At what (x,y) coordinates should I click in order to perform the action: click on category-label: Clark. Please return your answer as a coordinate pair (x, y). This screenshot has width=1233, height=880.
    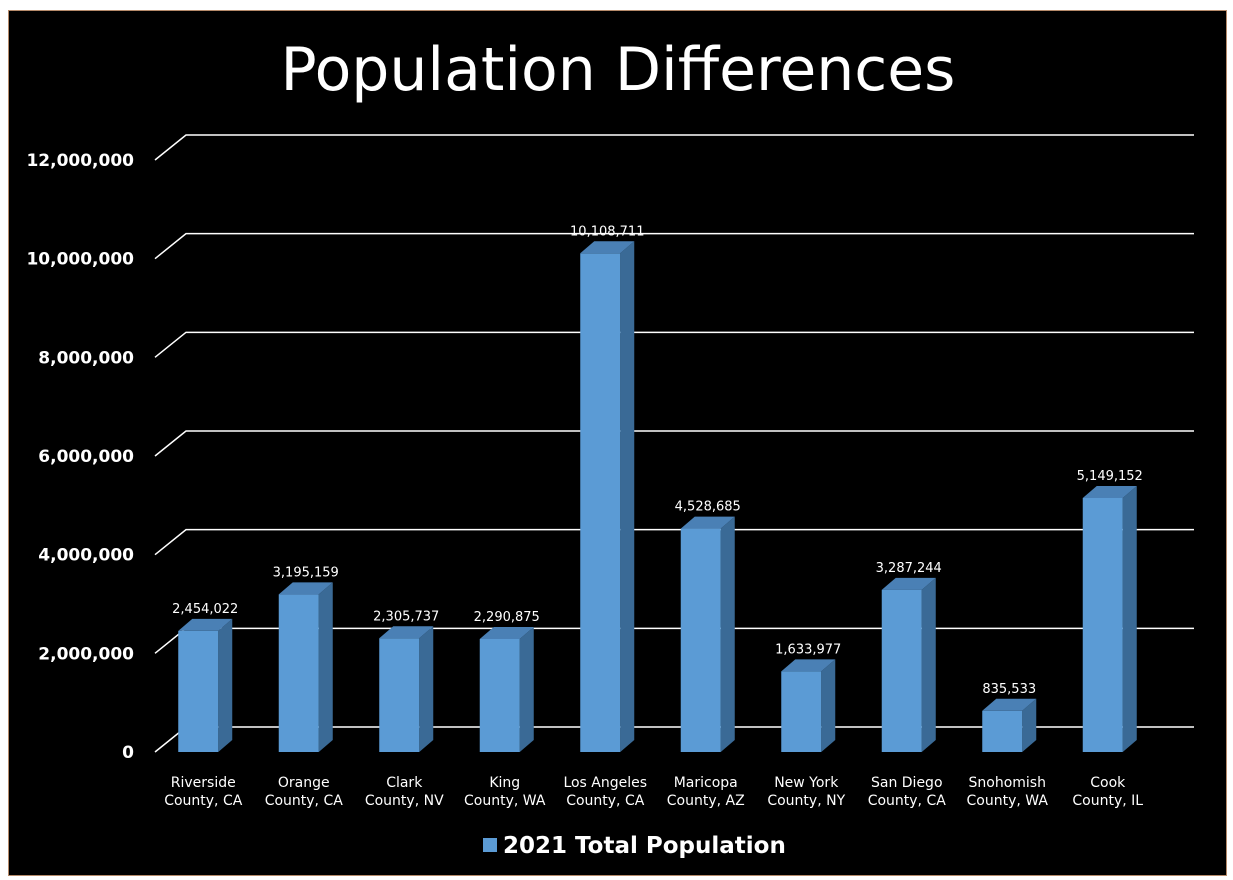
    Looking at the image, I should click on (404, 783).